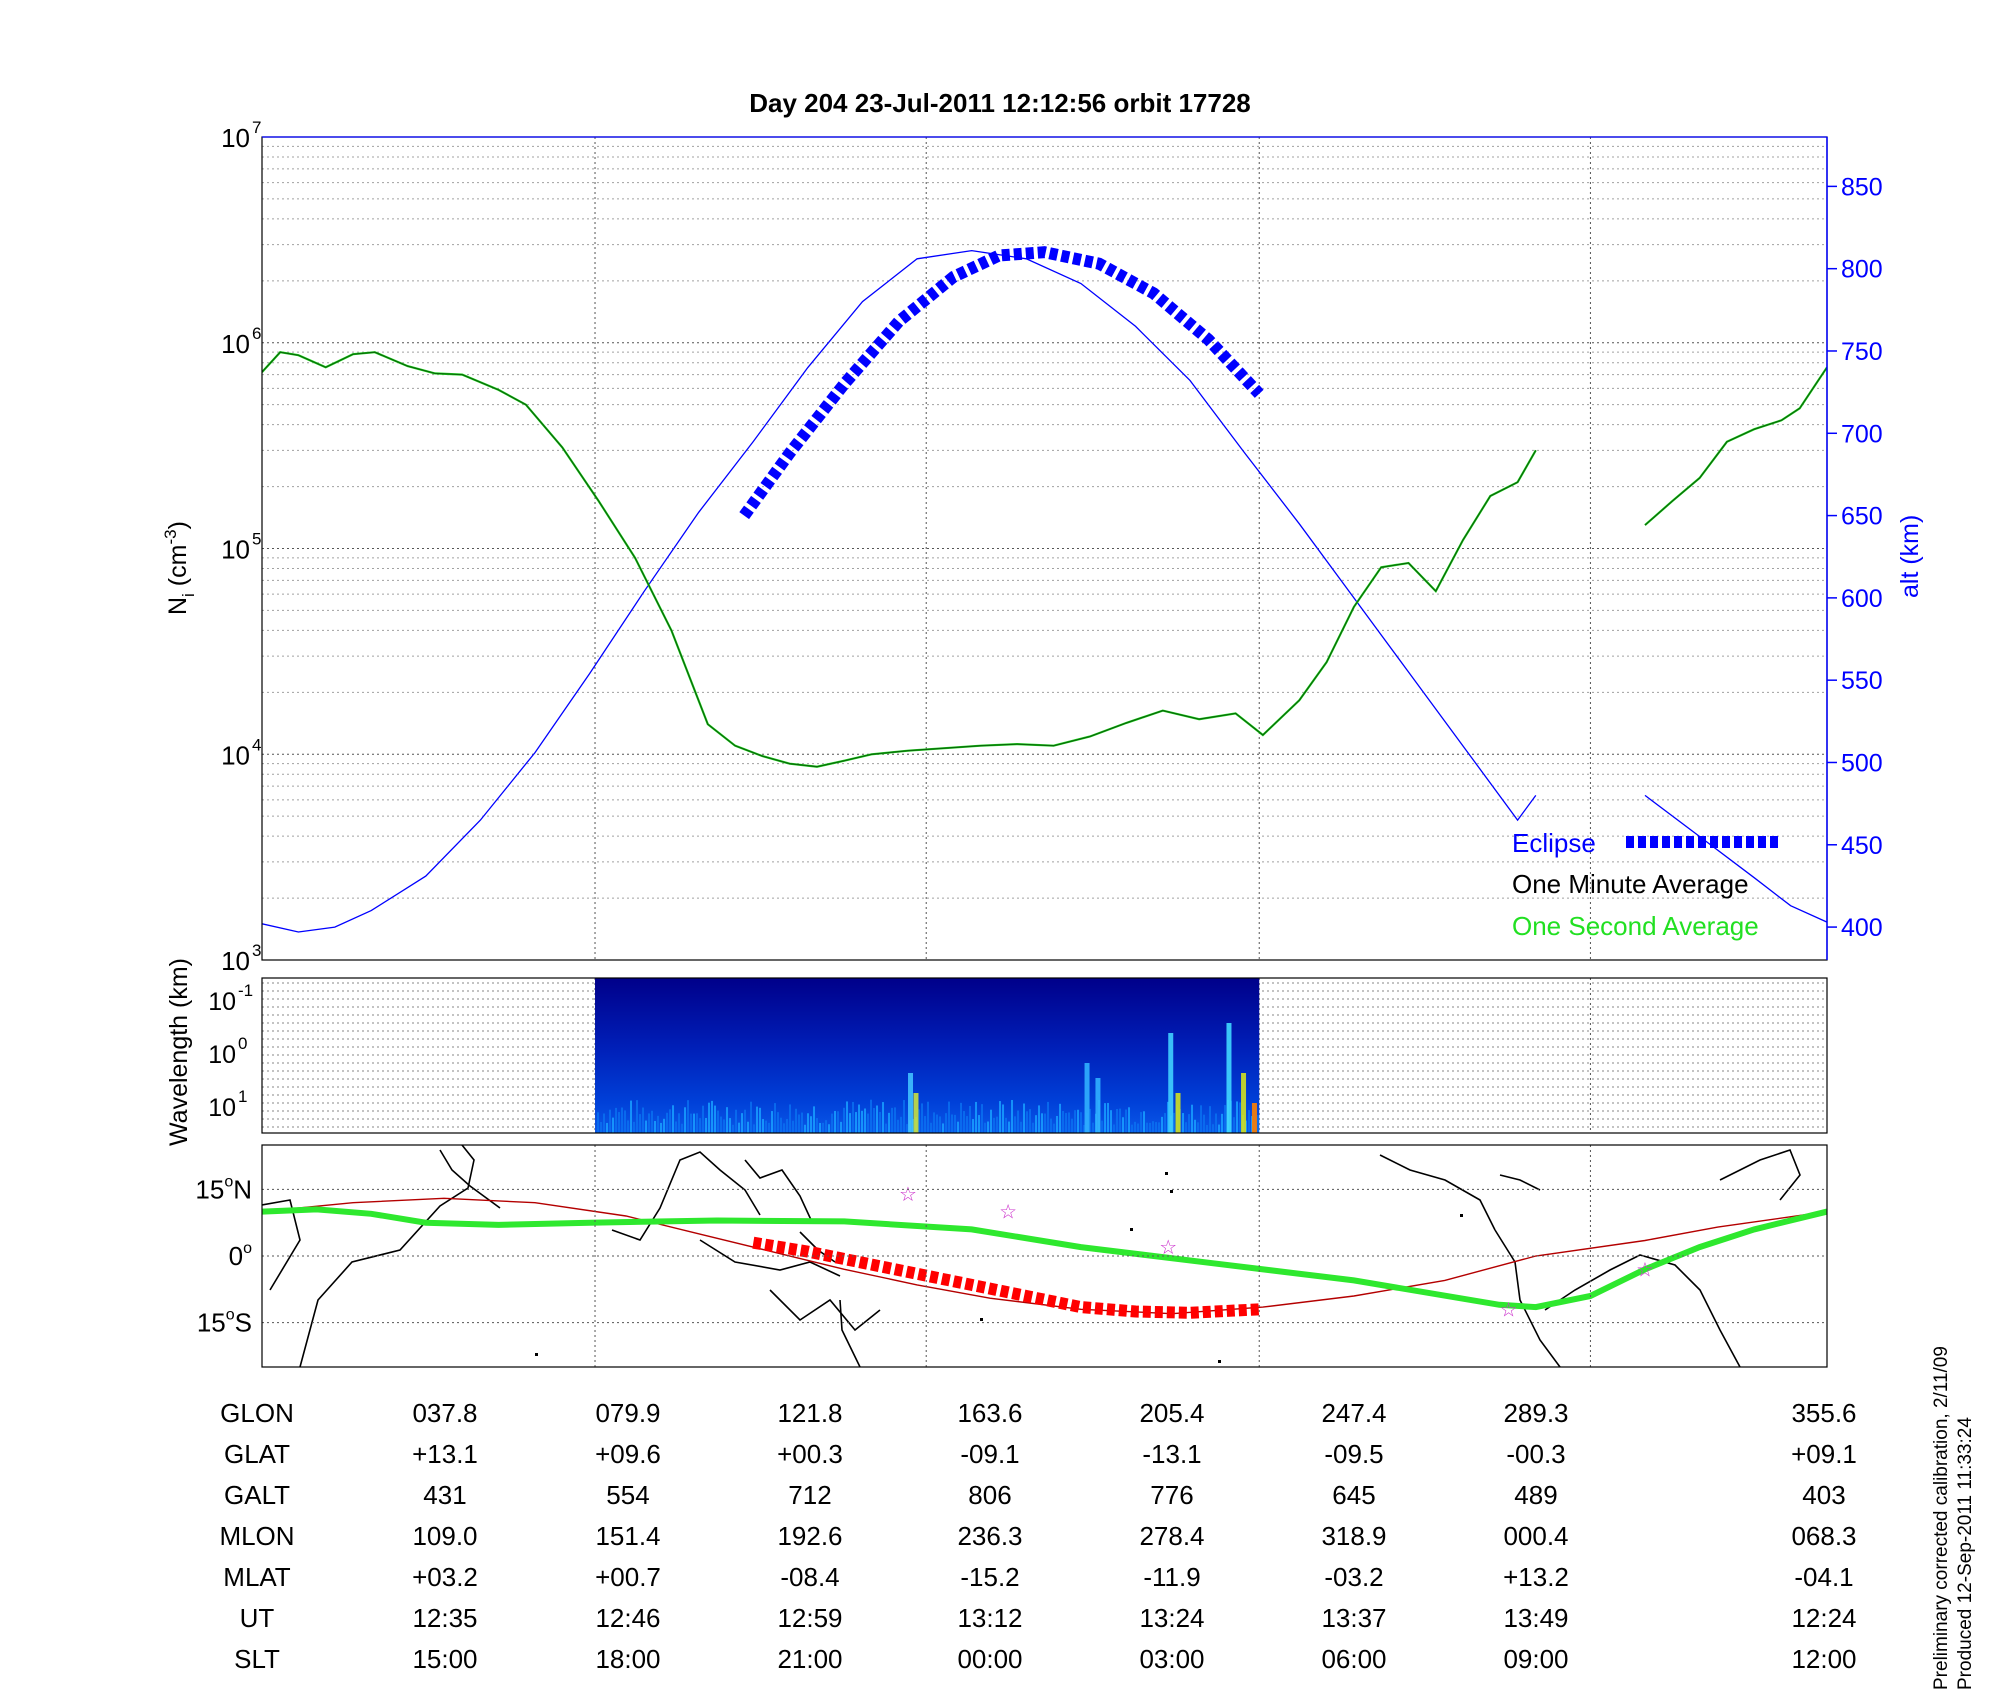 This screenshot has width=2000, height=1700. What do you see at coordinates (1823, 1536) in the screenshot?
I see `table-cell: 068.3` at bounding box center [1823, 1536].